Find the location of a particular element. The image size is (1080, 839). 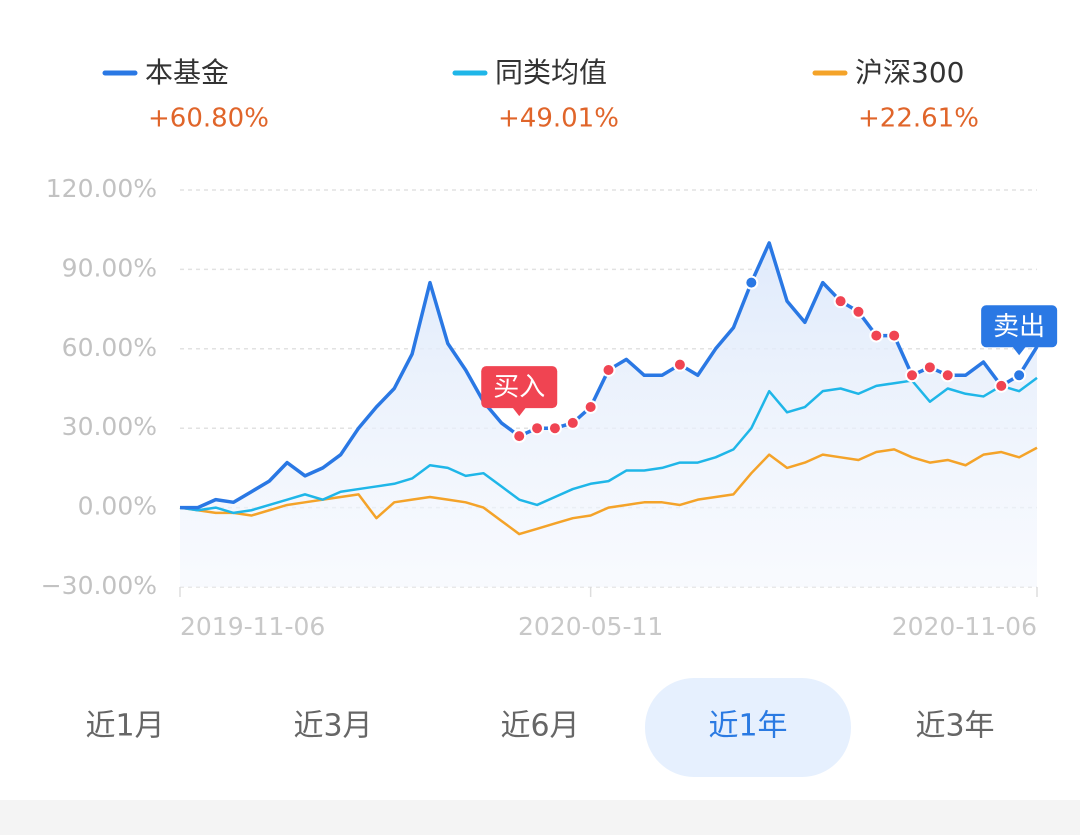

legend-label: 沪深300 is located at coordinates (909, 72).